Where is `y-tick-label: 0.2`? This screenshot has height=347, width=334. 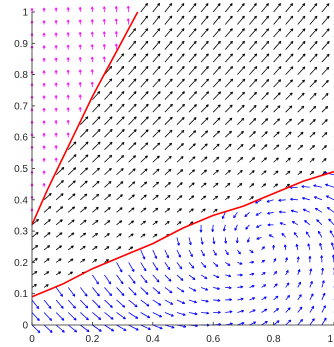 y-tick-label: 0.2 is located at coordinates (21, 263).